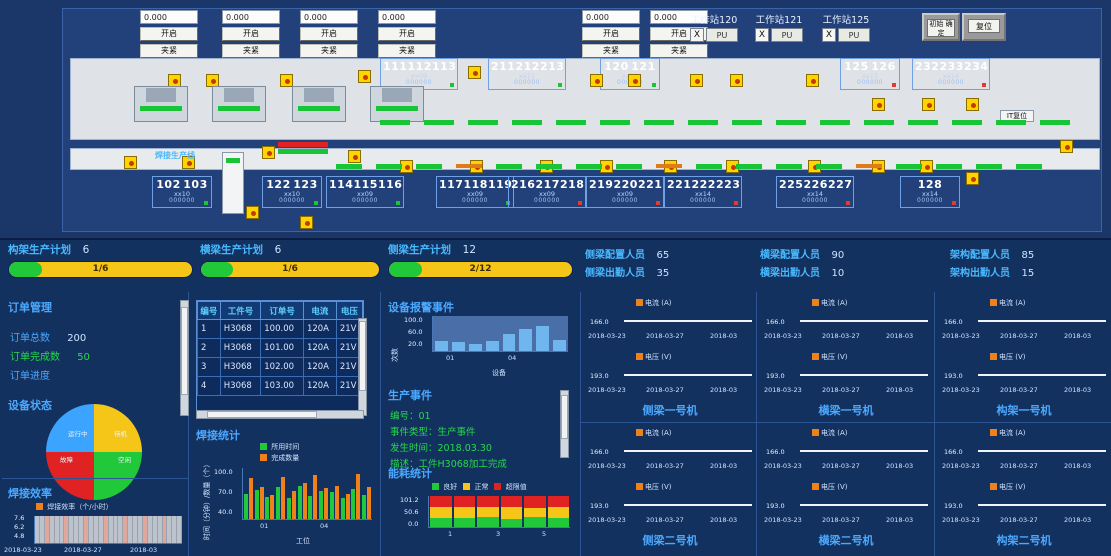  What do you see at coordinates (280, 367) in the screenshot?
I see `table-row: 3 H3068 102.00 120A 21V` at bounding box center [280, 367].